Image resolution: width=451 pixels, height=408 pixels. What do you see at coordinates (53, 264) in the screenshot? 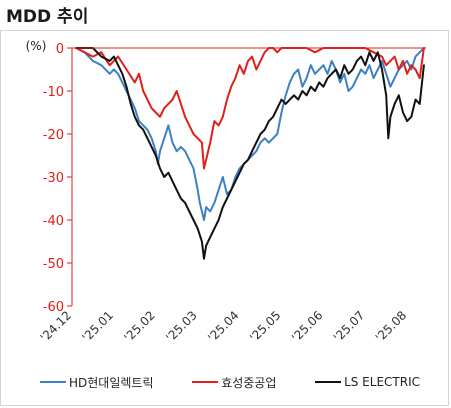
I see `y-tick-label: -50` at bounding box center [53, 264].